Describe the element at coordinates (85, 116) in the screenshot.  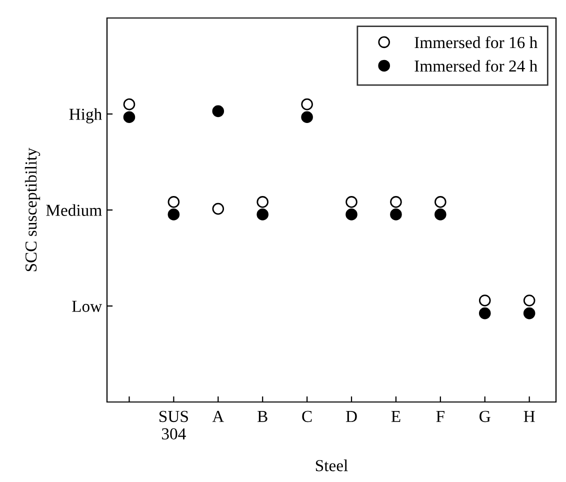
I see `text: High` at that location.